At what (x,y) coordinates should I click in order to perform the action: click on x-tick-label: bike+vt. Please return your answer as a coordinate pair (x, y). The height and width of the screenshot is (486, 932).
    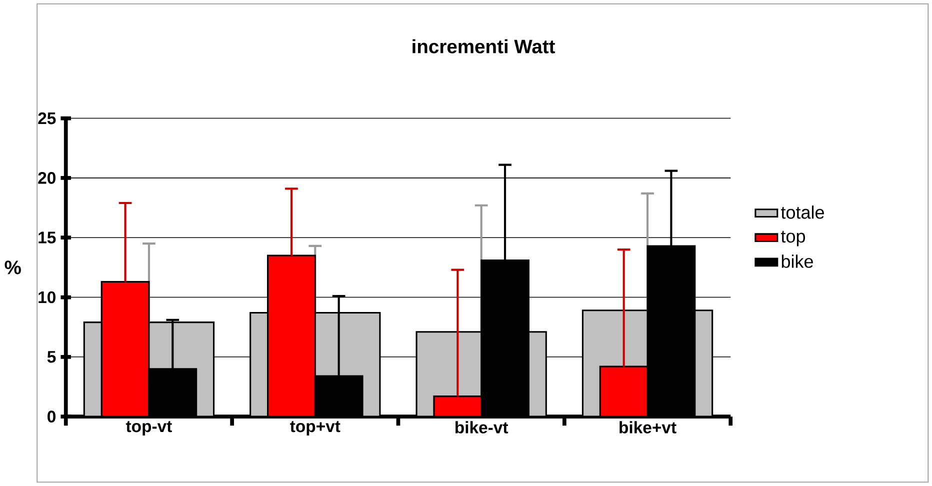
    Looking at the image, I should click on (648, 427).